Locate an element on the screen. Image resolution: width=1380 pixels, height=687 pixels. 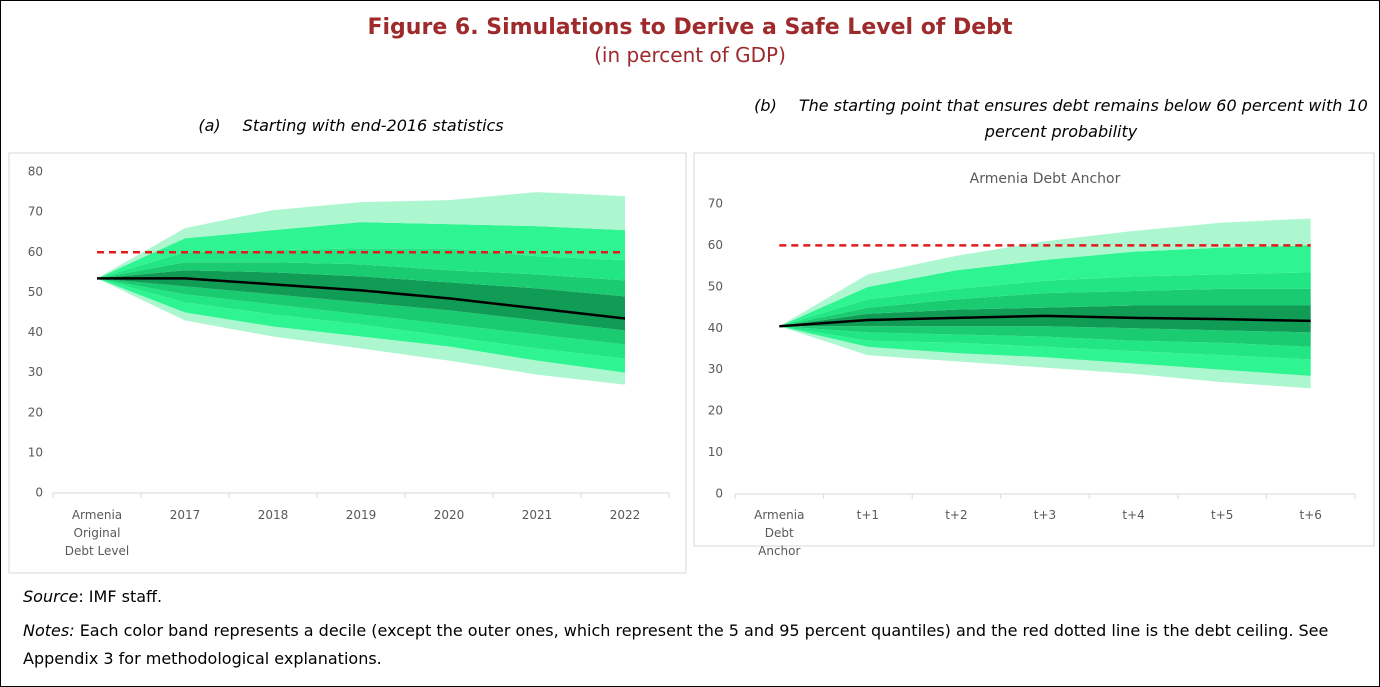
x-tick-text: Armenia Debt Anchor is located at coordinates (779, 533).